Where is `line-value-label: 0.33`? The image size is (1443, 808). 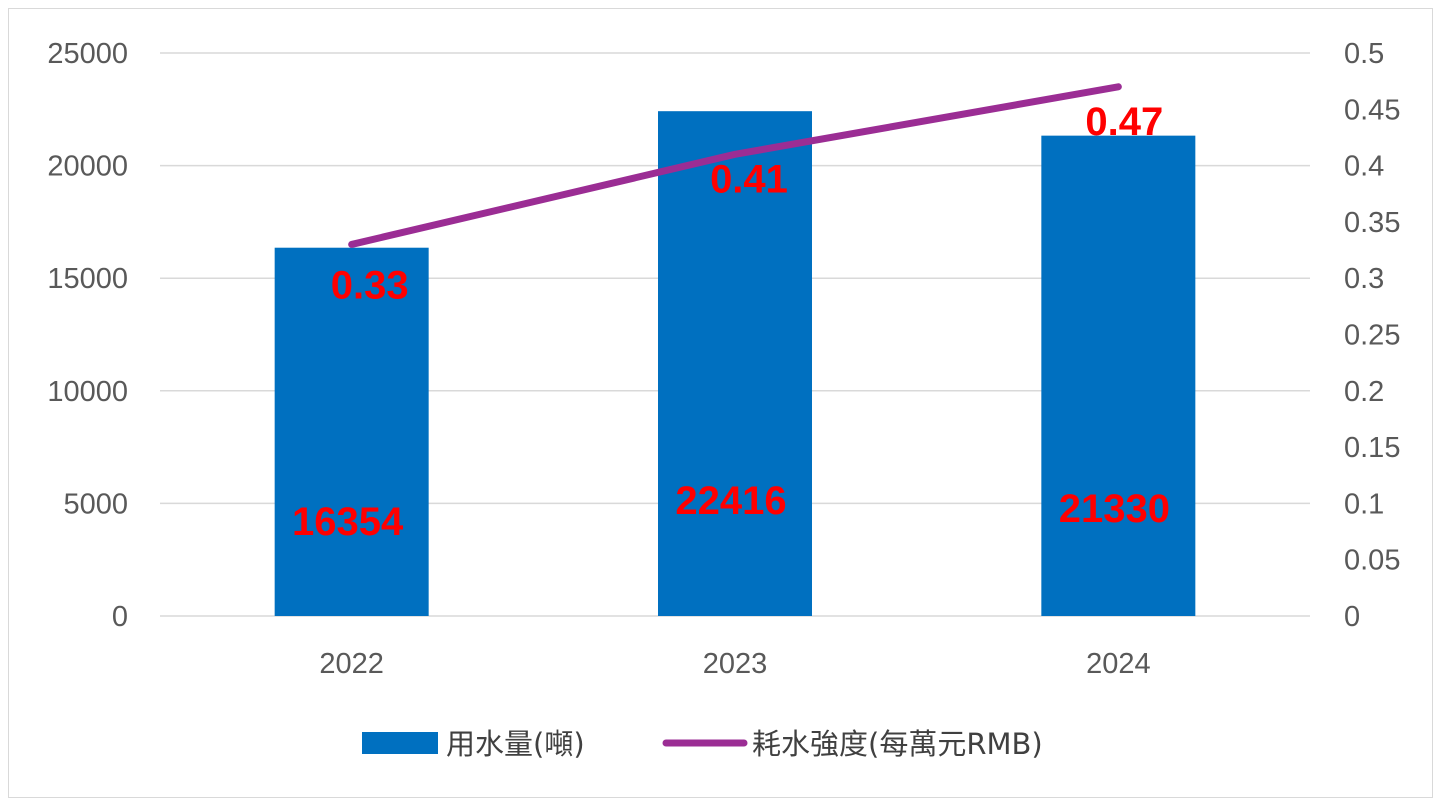
line-value-label: 0.33 is located at coordinates (370, 285).